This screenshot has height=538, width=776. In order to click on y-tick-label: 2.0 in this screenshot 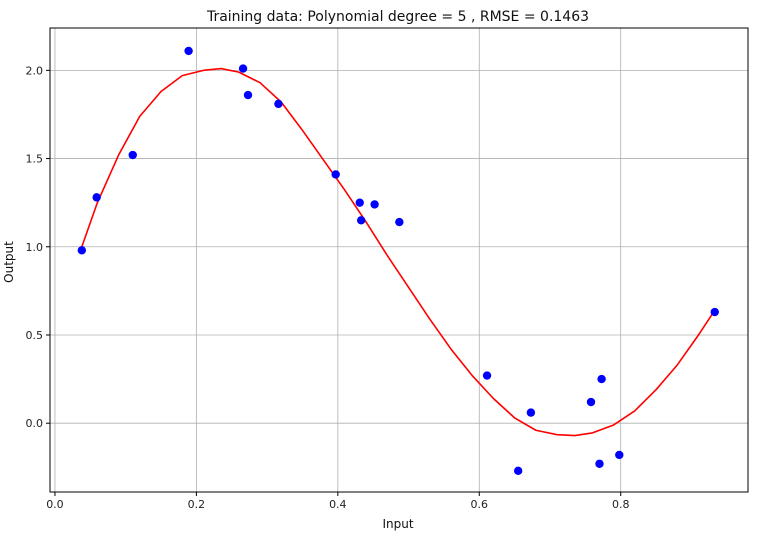, I will do `click(35, 70)`.